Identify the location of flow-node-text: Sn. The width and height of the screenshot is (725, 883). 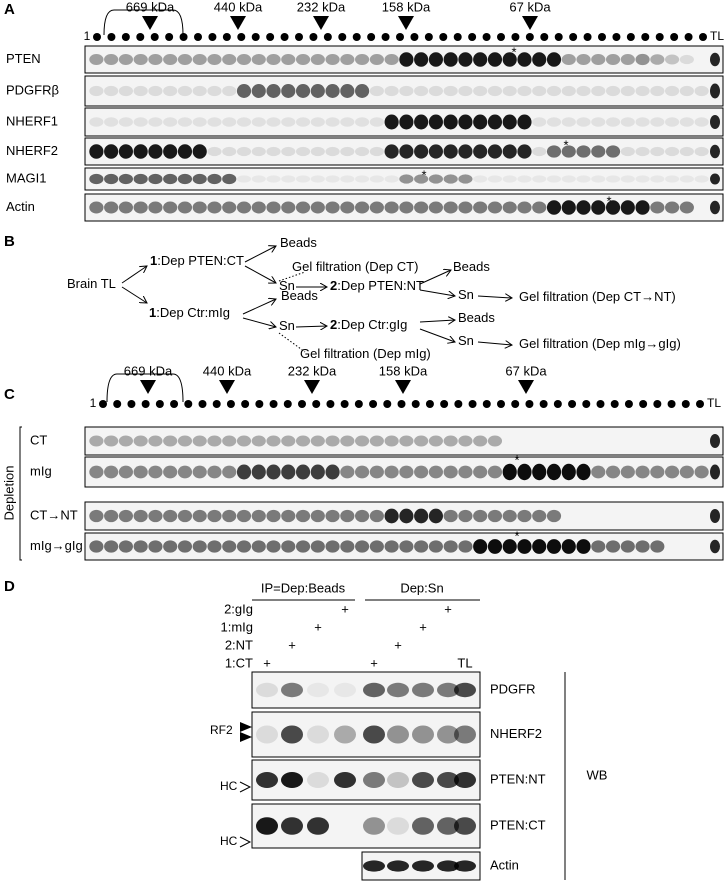
(466, 294).